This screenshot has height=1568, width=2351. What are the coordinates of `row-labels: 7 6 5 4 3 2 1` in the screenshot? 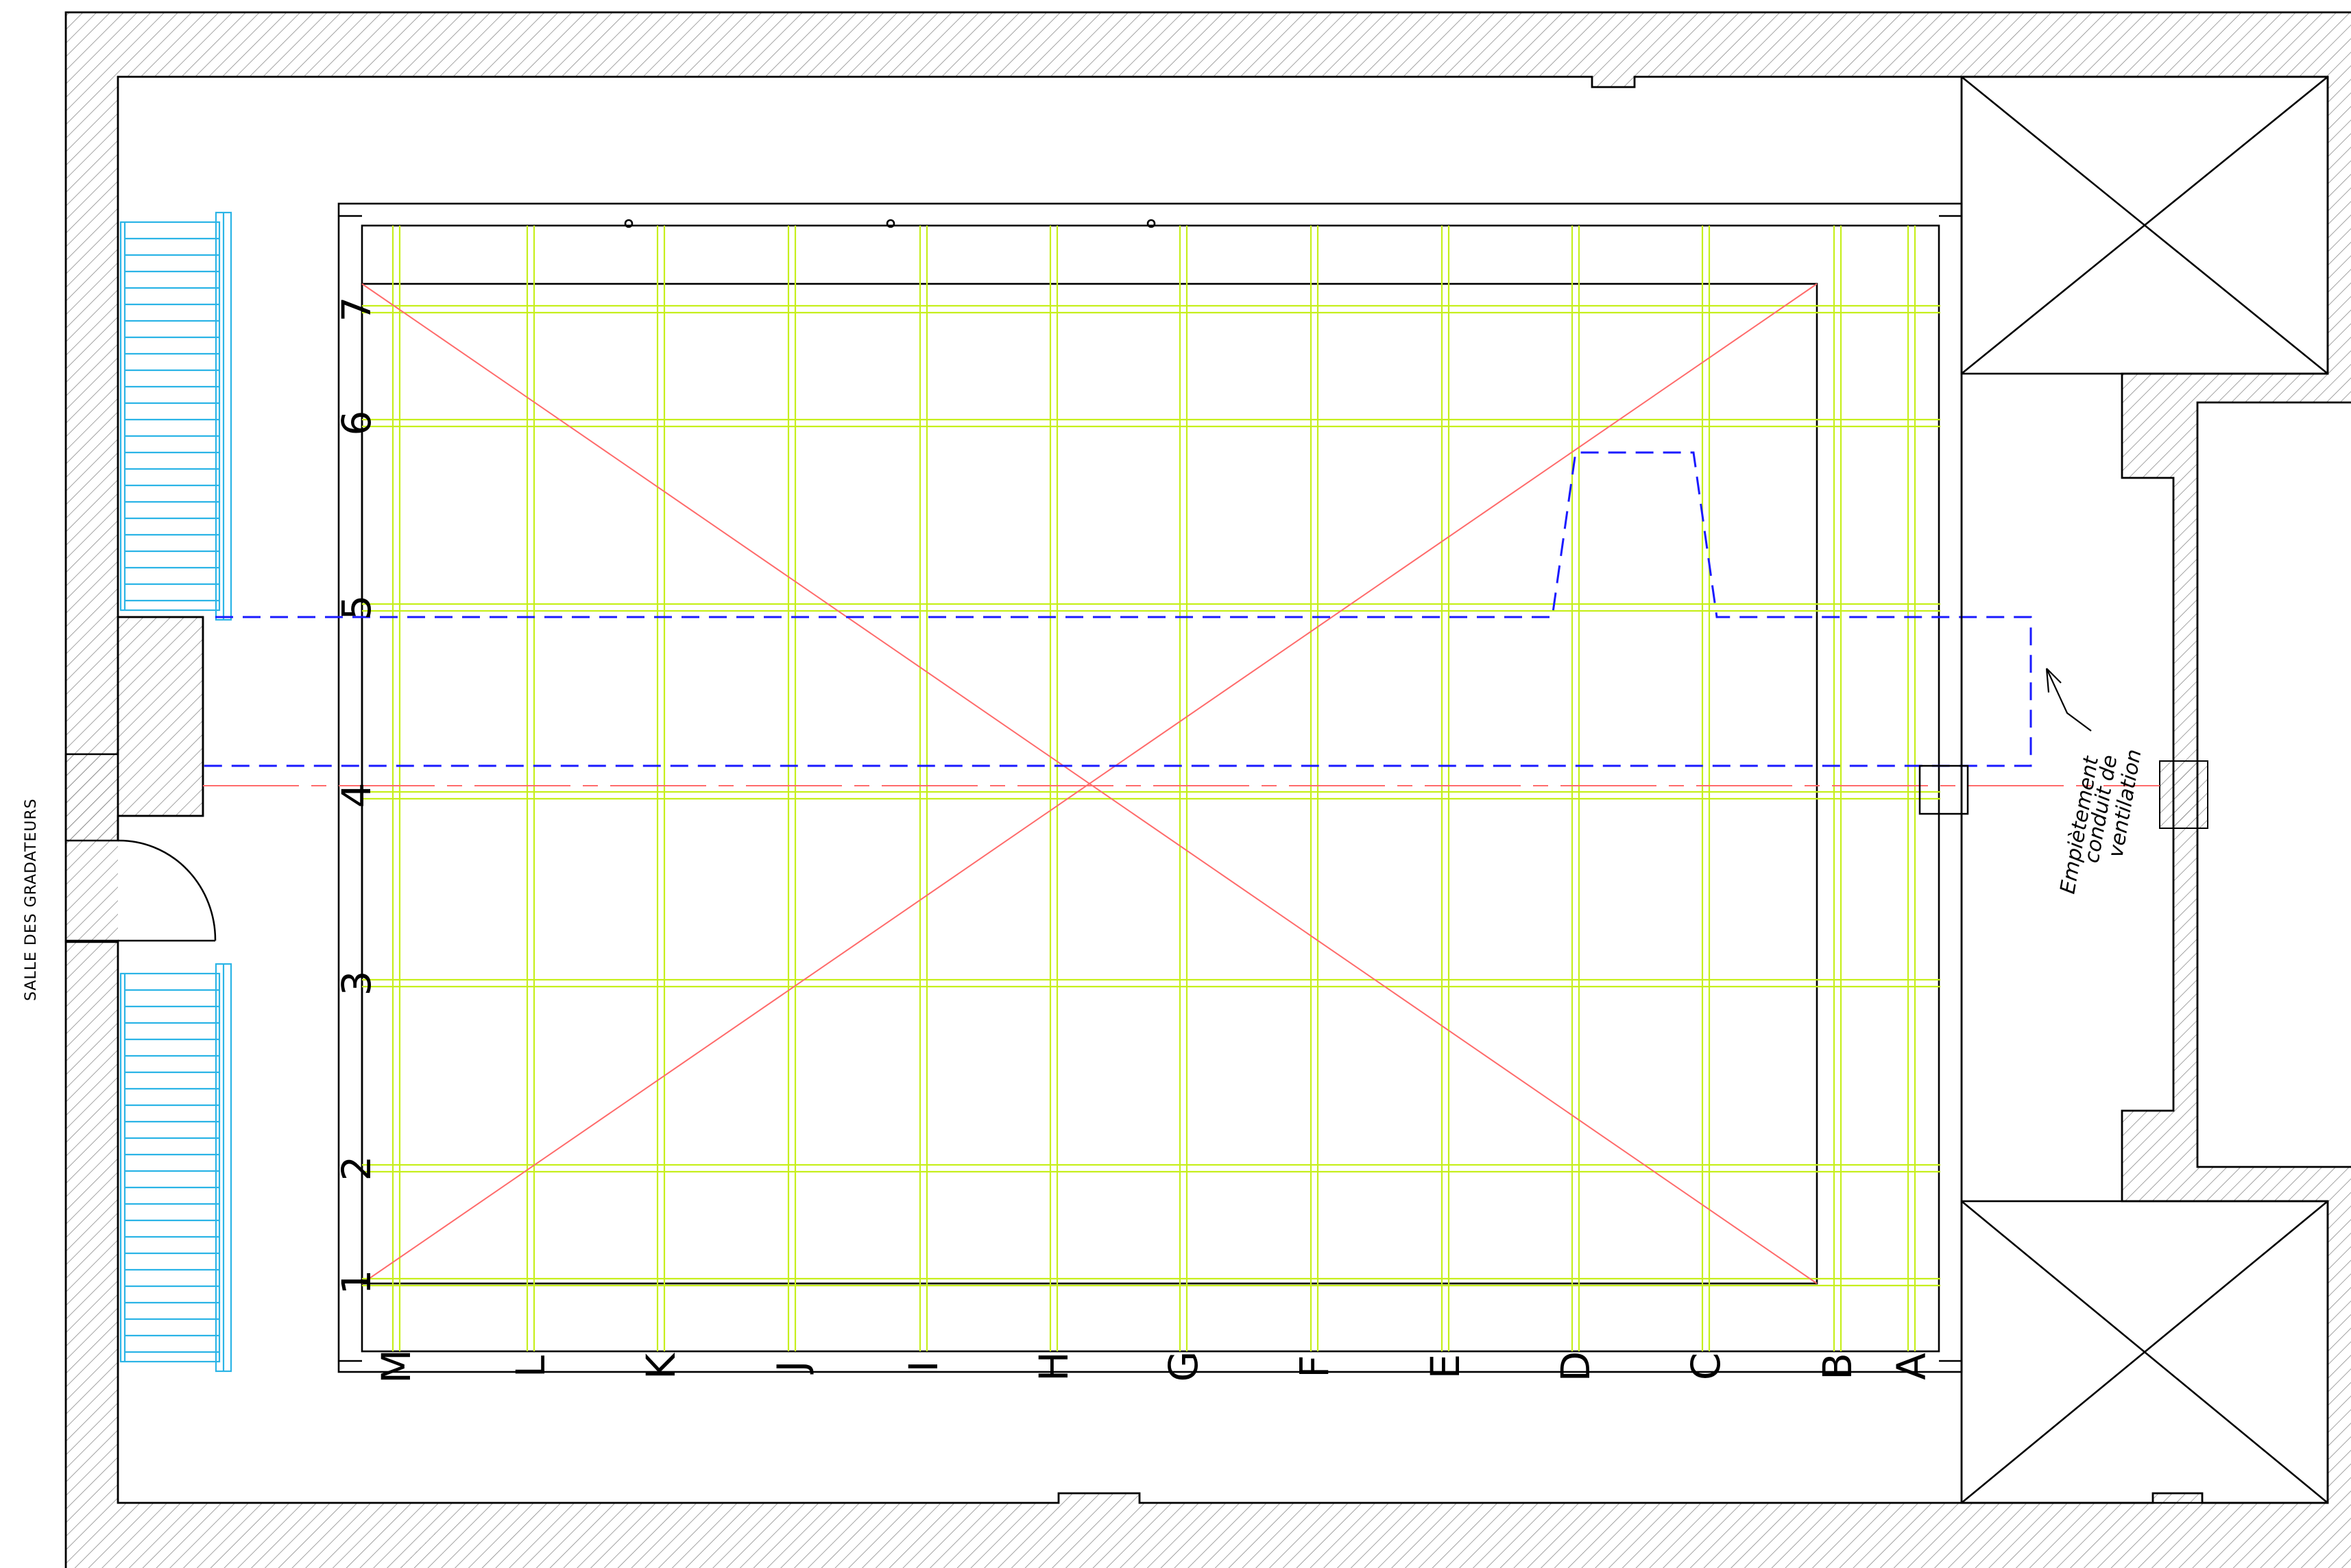 It's located at (356, 796).